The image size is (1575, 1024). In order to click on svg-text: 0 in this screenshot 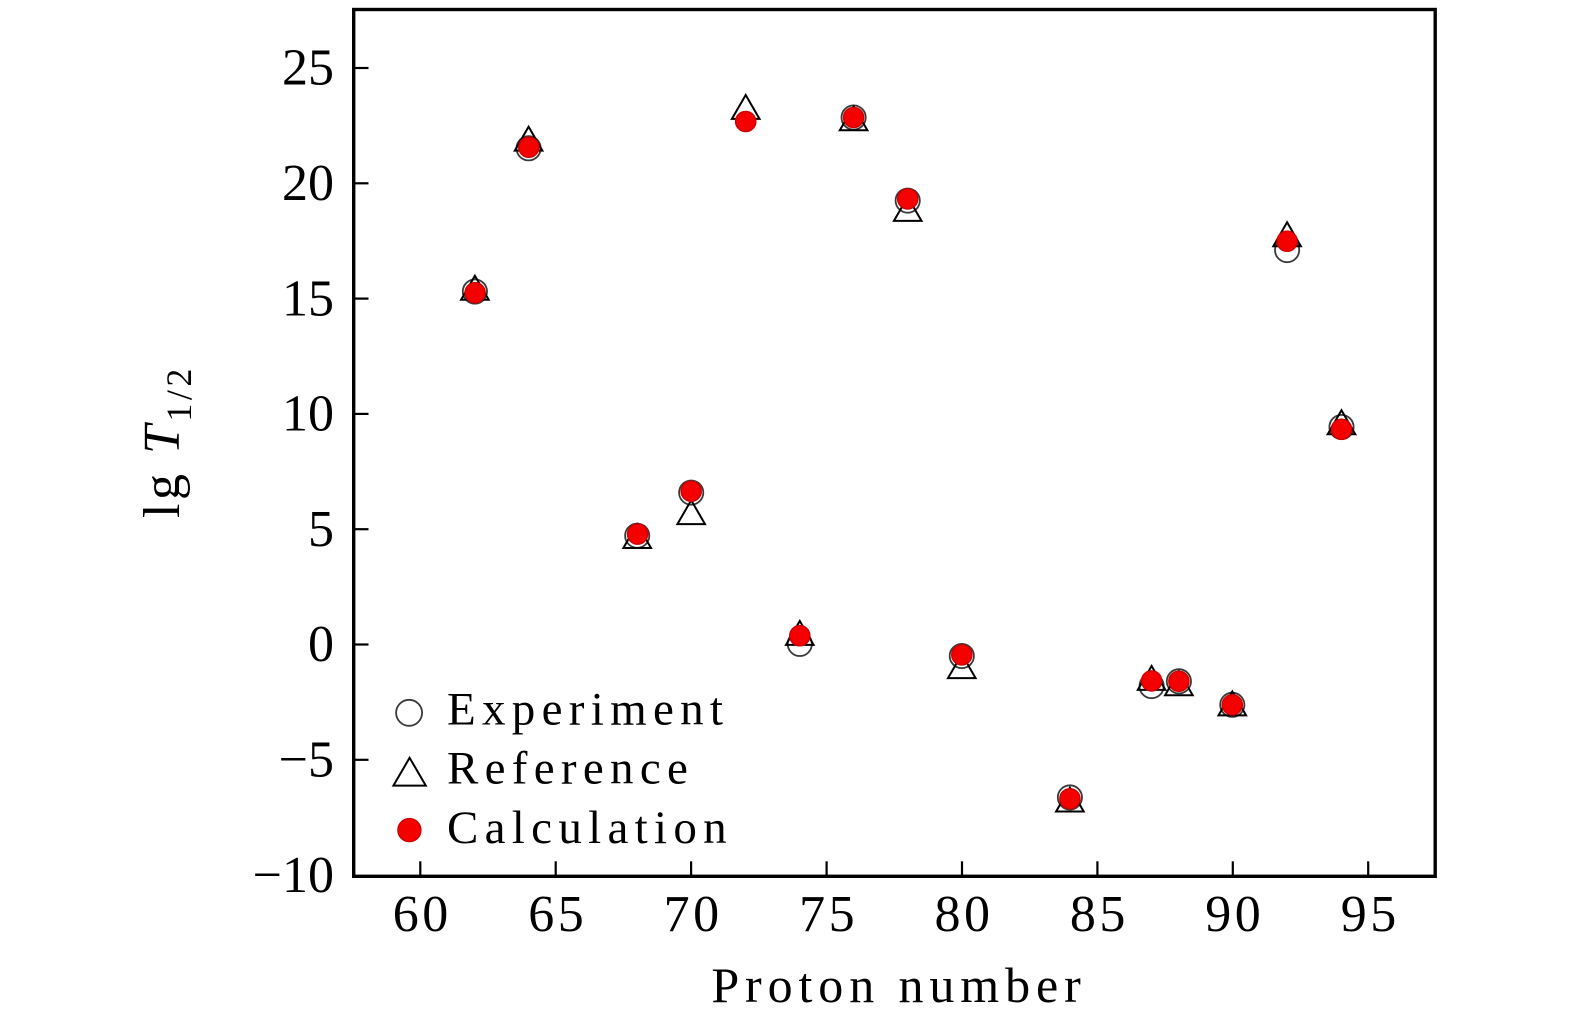, I will do `click(321, 644)`.